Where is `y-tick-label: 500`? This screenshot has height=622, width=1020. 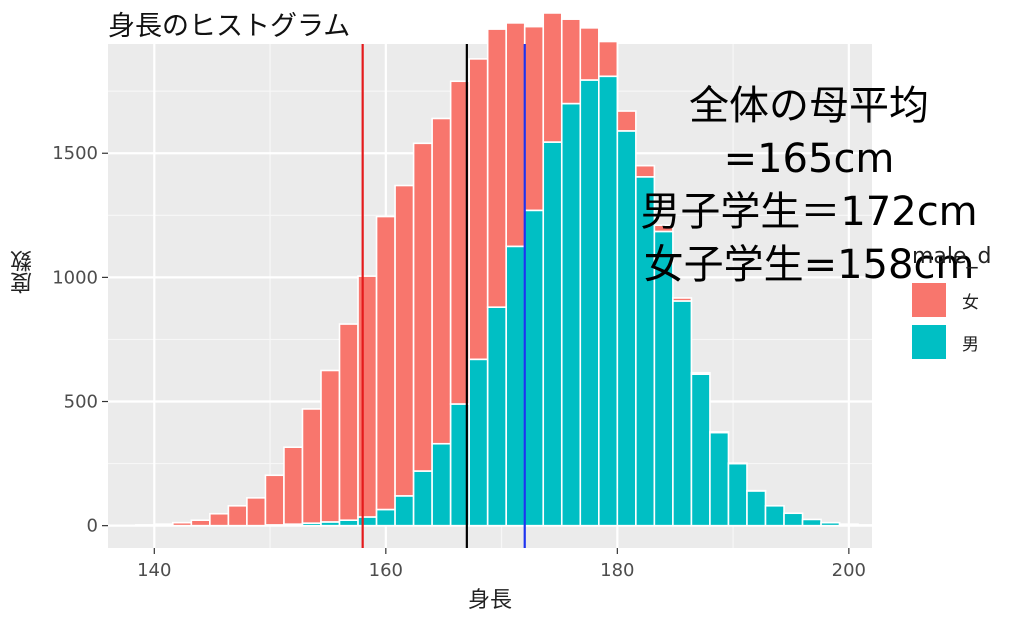
y-tick-label: 500 is located at coordinates (81, 402).